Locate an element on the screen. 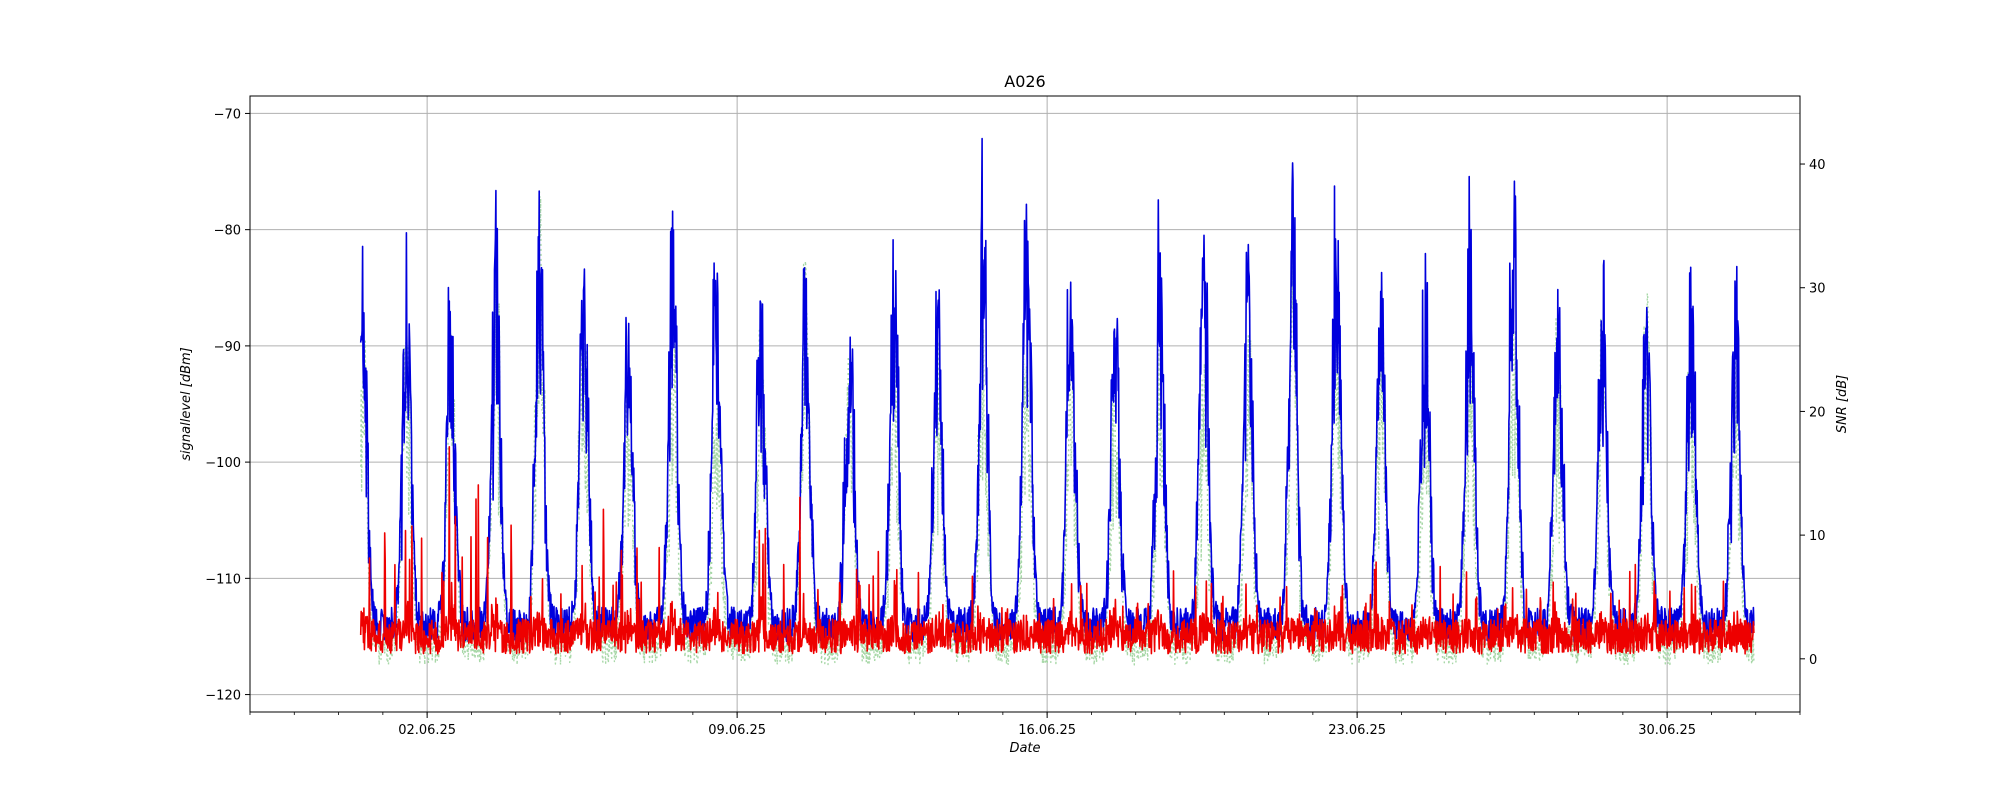 Image resolution: width=2000 pixels, height=800 pixels. y-tick-label-right: 40 is located at coordinates (1817, 165).